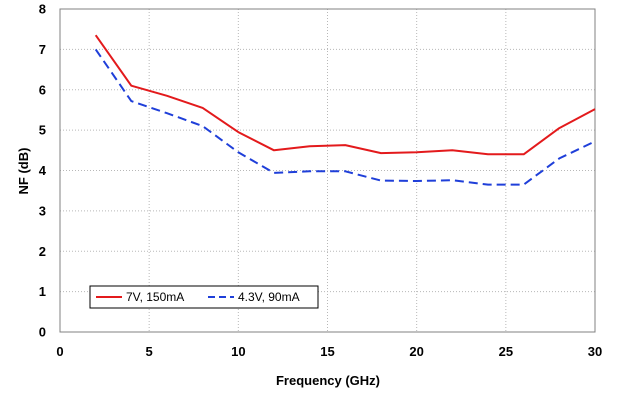 The width and height of the screenshot is (618, 393). I want to click on legend-box, so click(204, 297).